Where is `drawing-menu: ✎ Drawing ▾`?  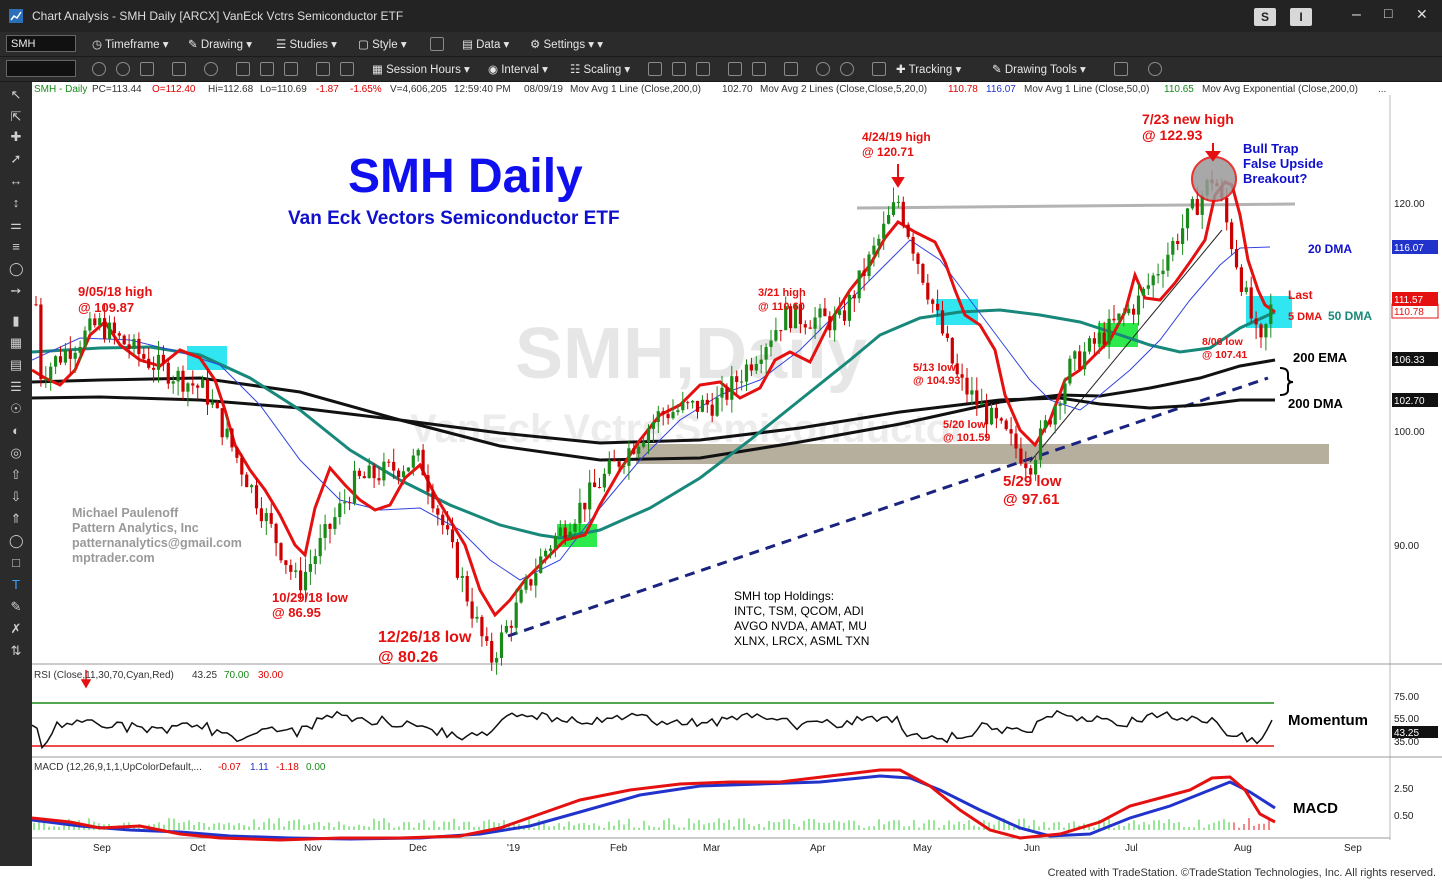
drawing-menu: ✎ Drawing ▾ is located at coordinates (220, 45).